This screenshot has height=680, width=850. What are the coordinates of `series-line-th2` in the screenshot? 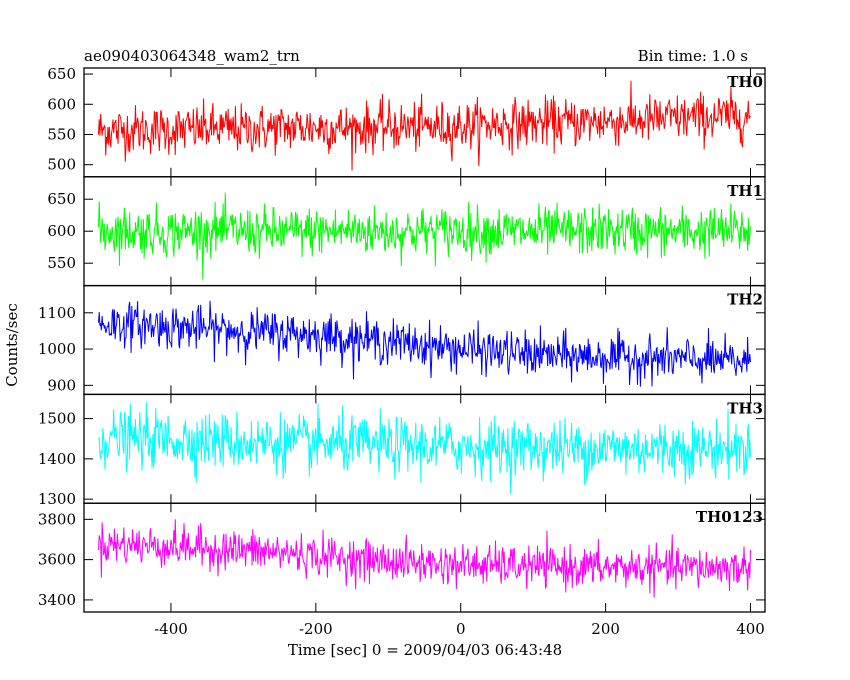 It's located at (424, 343).